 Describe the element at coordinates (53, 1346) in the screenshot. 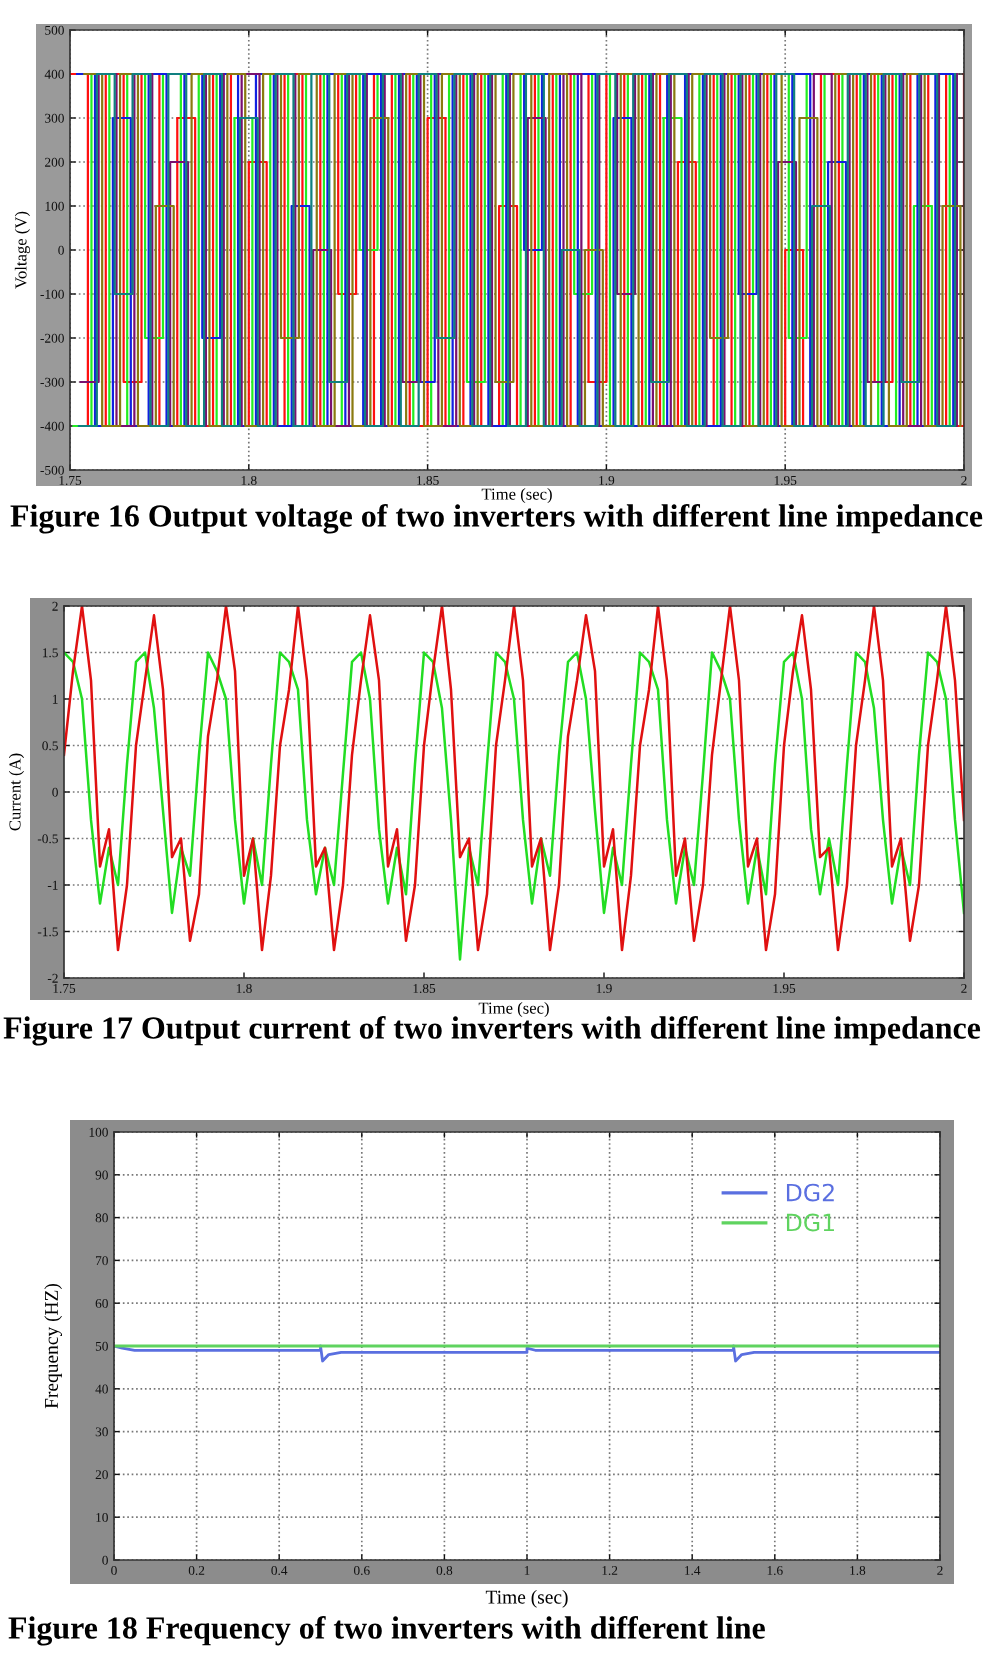

I see `y-axis-title: Frequency (HZ)` at that location.